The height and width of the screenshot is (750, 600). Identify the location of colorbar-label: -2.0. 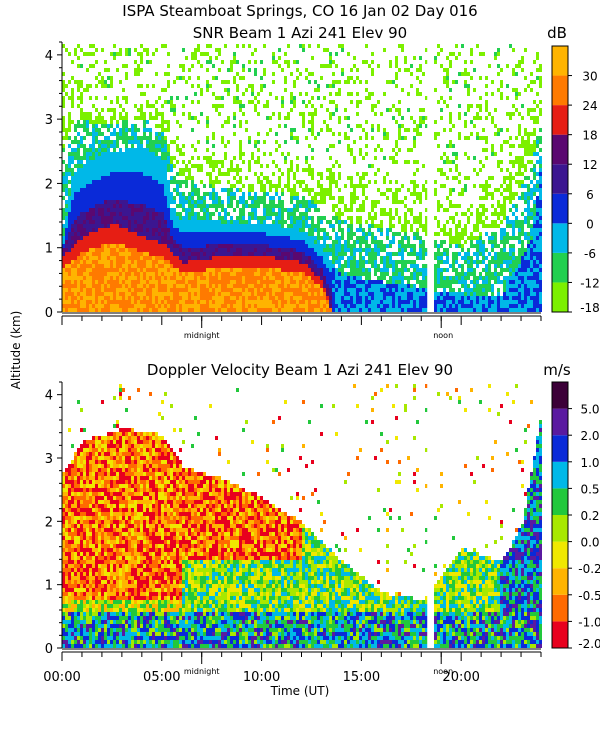
(589, 644).